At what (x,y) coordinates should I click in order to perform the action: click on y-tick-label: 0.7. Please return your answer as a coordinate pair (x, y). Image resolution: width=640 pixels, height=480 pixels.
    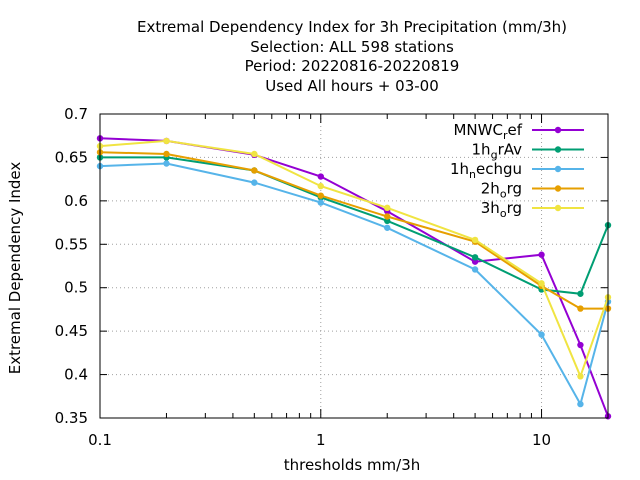
    Looking at the image, I should click on (76, 114).